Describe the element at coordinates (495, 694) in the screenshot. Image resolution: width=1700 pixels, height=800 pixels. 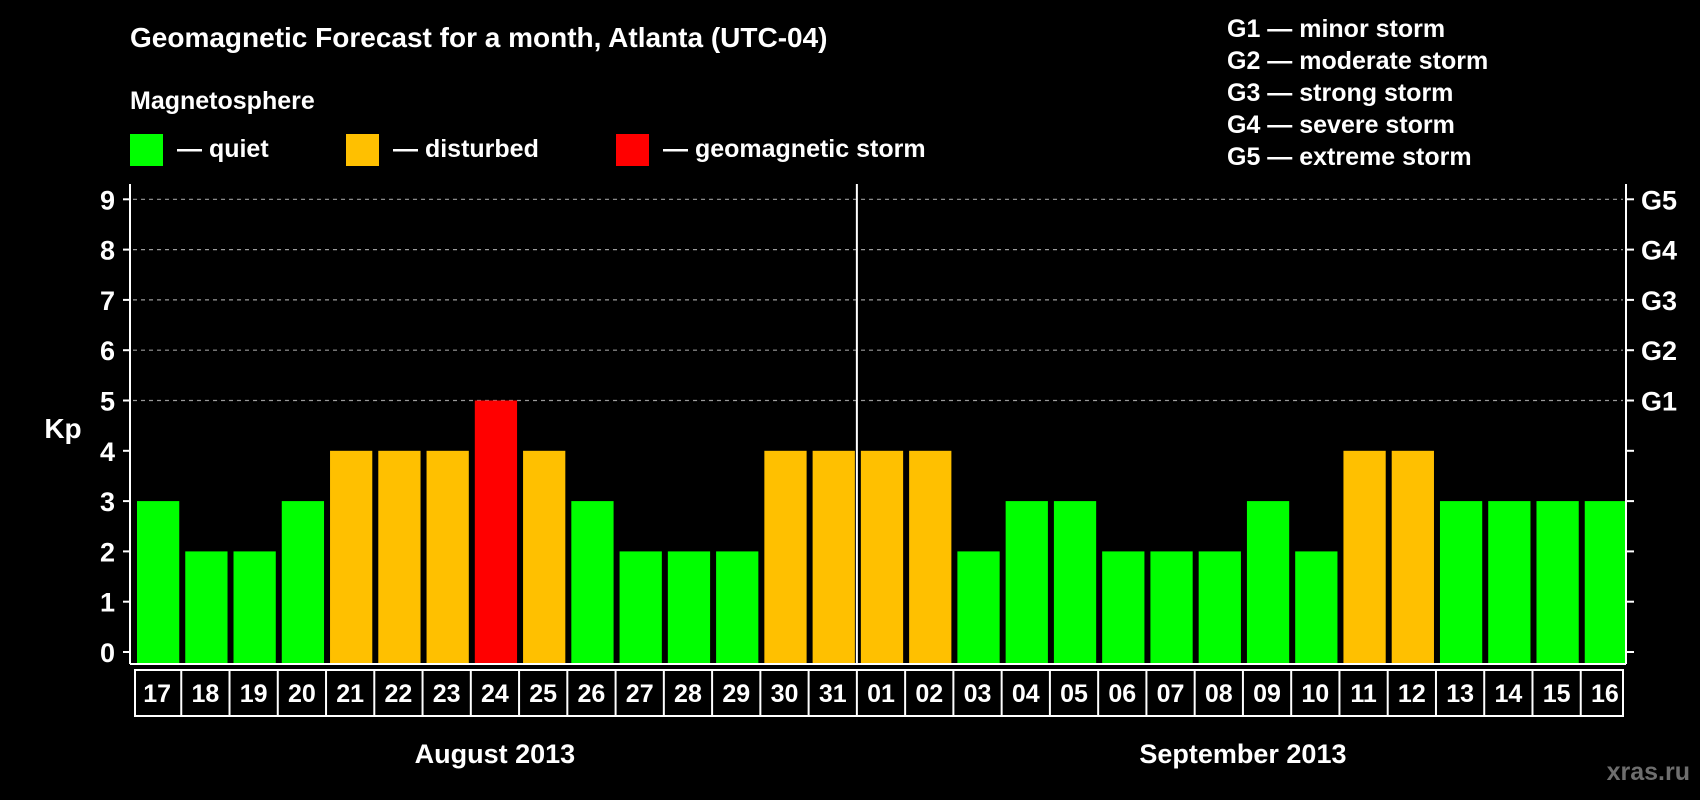
I see `x-tick-label: 24` at that location.